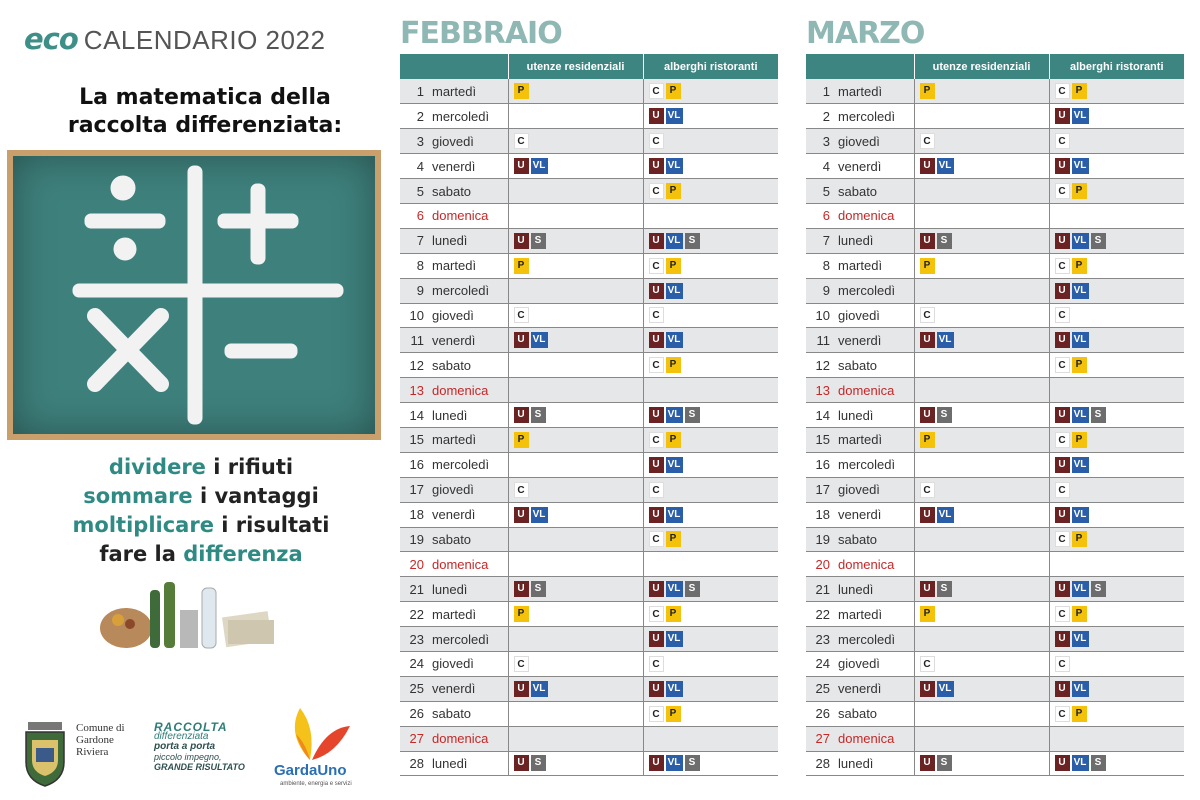 The image size is (1200, 800). I want to click on day-of-week: venerdì, so click(860, 515).